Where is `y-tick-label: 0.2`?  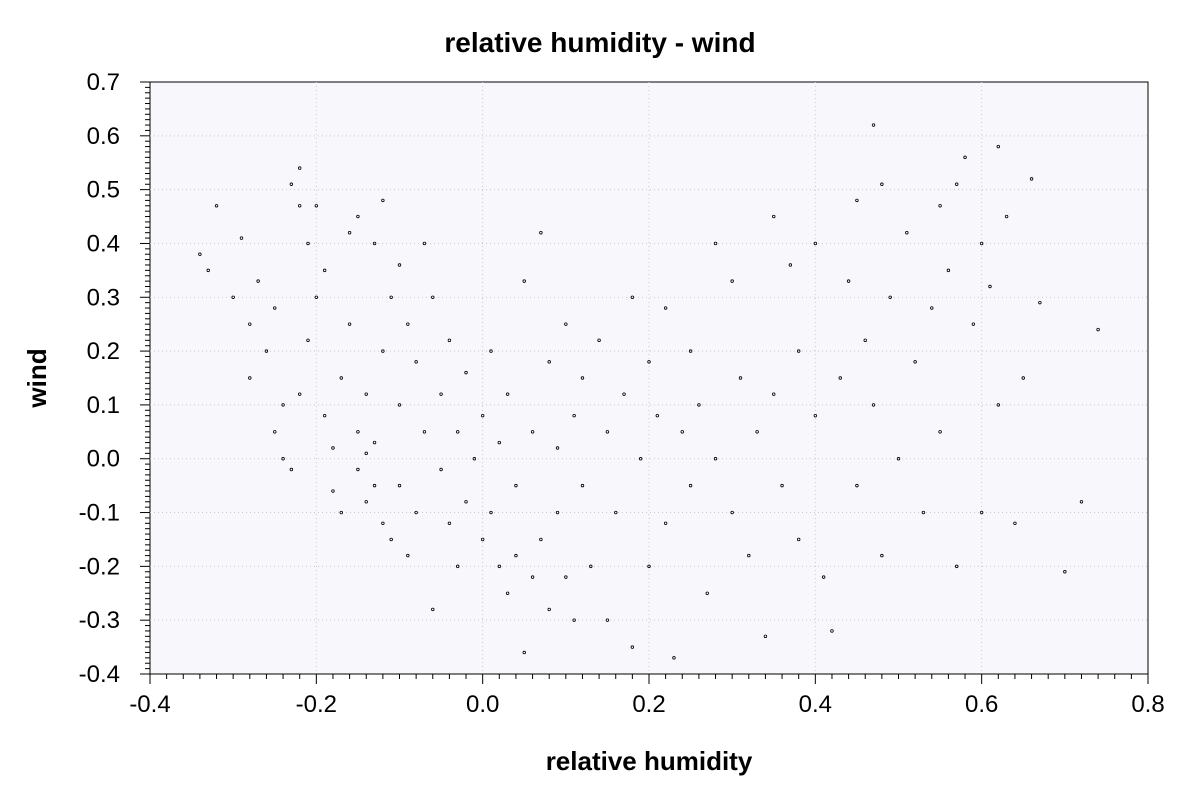 y-tick-label: 0.2 is located at coordinates (103, 351).